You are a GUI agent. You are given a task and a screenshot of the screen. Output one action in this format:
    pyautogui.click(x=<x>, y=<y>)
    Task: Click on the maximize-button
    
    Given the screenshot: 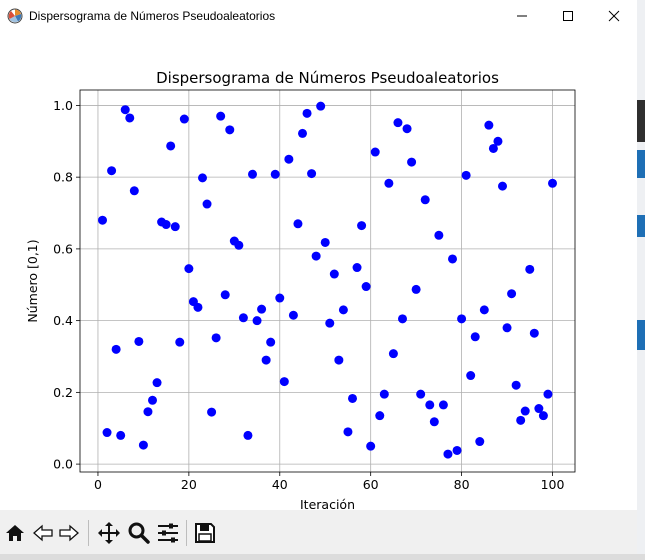 What is the action you would take?
    pyautogui.click(x=568, y=16)
    